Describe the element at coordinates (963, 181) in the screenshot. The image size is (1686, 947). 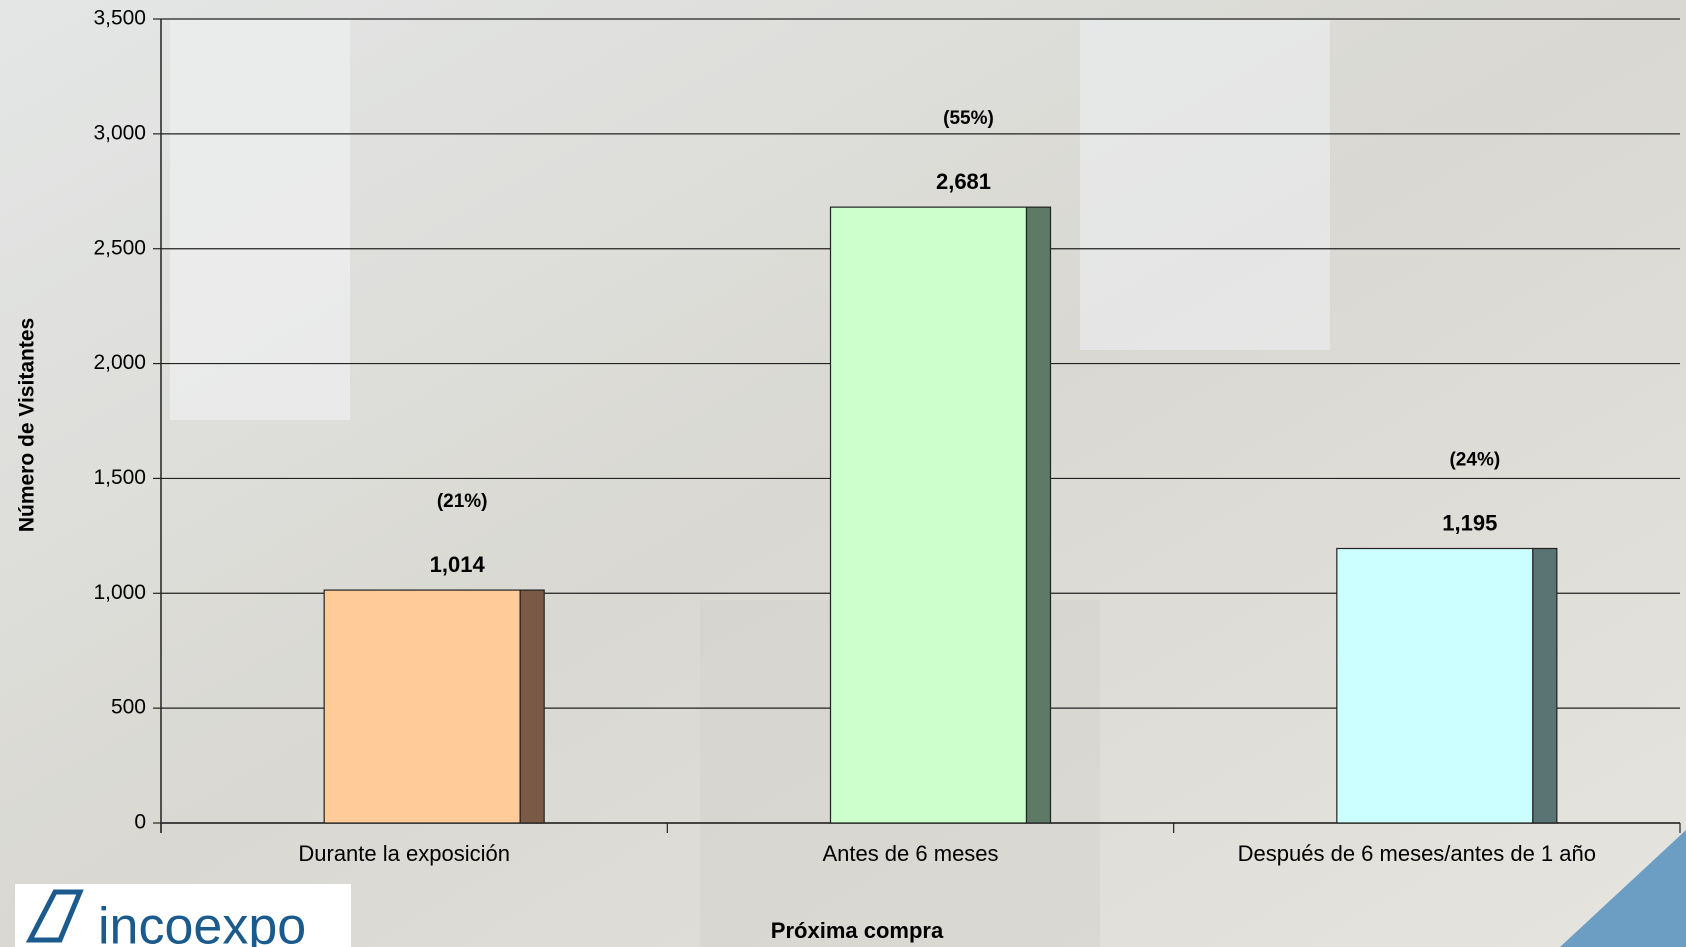
I see `value-label: 2,681` at that location.